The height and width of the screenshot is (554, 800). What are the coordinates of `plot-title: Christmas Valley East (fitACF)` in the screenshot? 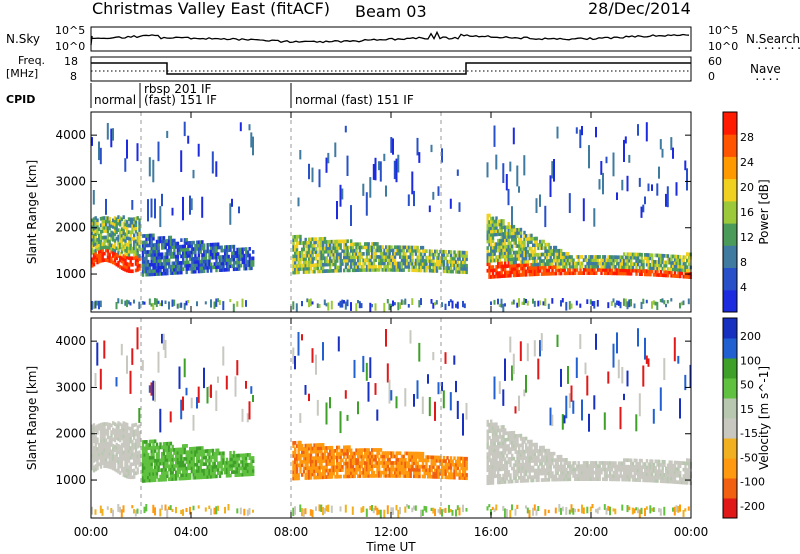 It's located at (211, 9).